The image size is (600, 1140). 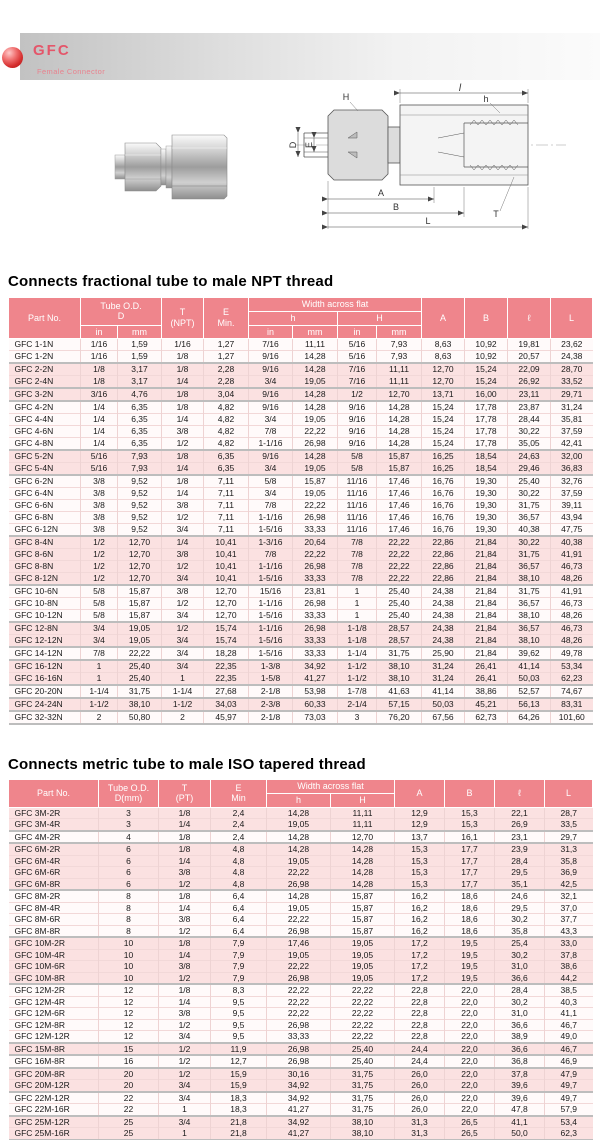 What do you see at coordinates (315, 332) in the screenshot?
I see `header-unit-mm: mm` at bounding box center [315, 332].